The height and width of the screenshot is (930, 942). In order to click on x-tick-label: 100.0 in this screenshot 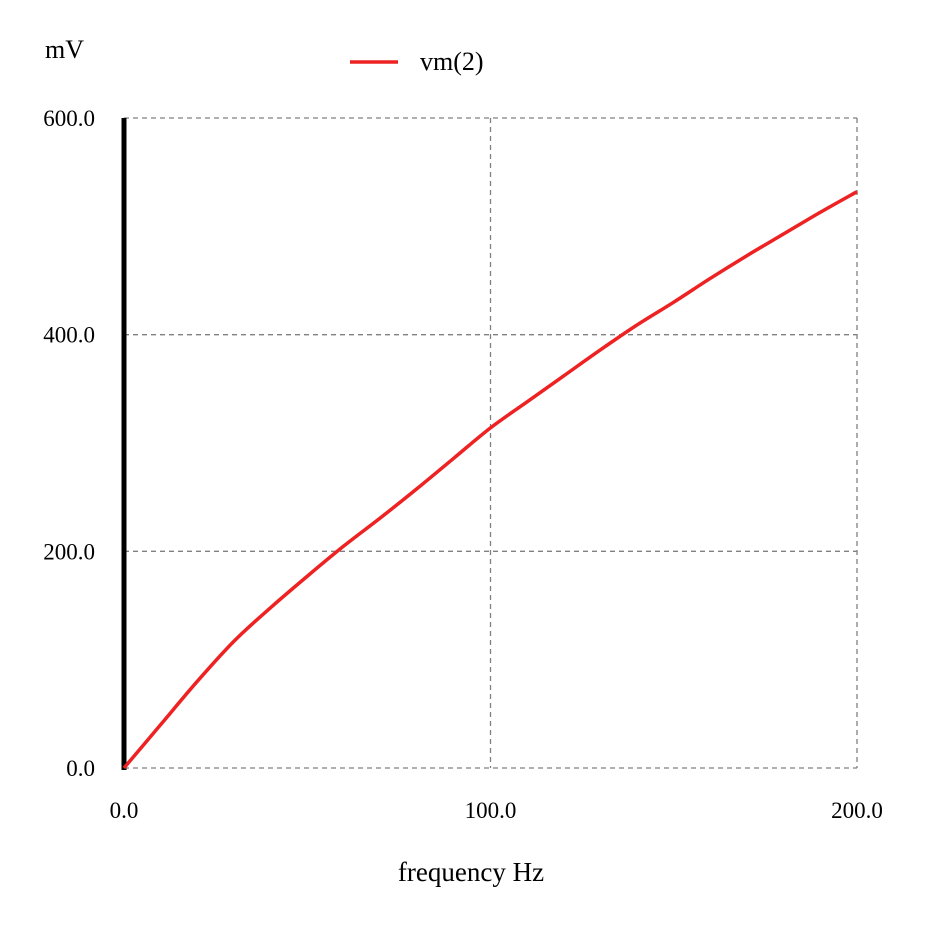, I will do `click(491, 810)`.